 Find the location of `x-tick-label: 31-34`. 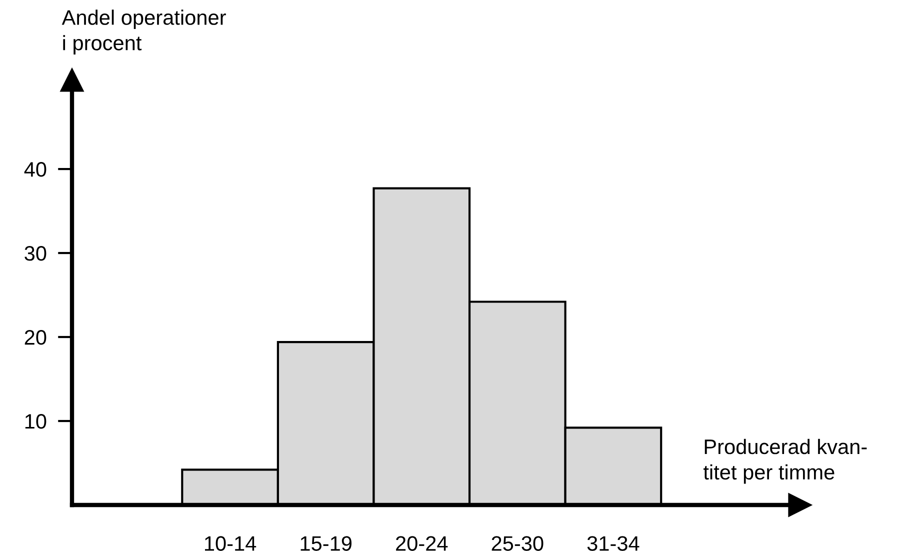

x-tick-label: 31-34 is located at coordinates (613, 543).